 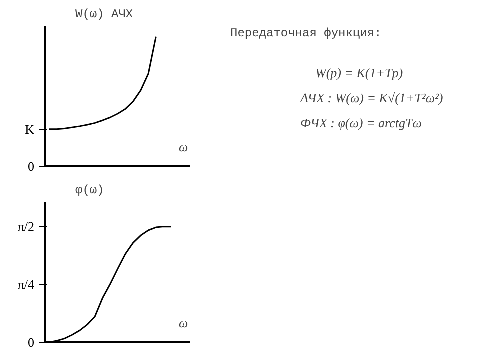 I want to click on y-axis-title: φ(ω), so click(x=90, y=191).